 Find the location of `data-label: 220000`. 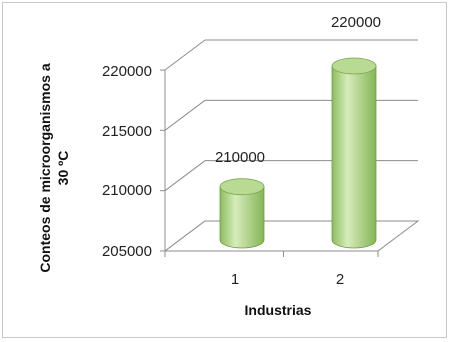

data-label: 220000 is located at coordinates (356, 22).